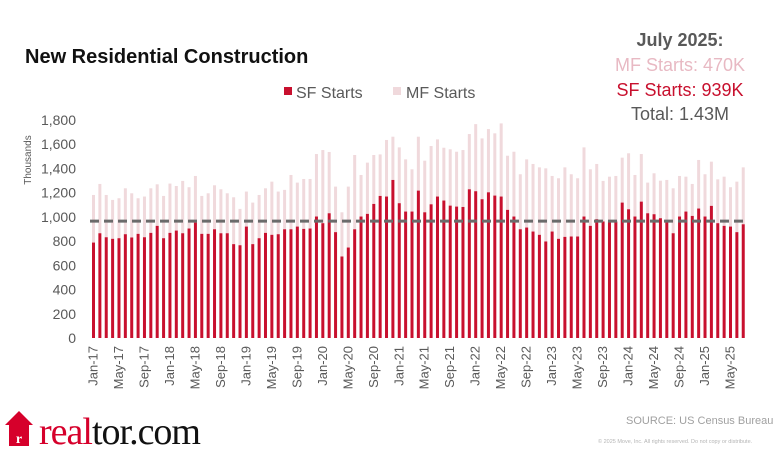  I want to click on y-tick-label: 0, so click(72, 338).